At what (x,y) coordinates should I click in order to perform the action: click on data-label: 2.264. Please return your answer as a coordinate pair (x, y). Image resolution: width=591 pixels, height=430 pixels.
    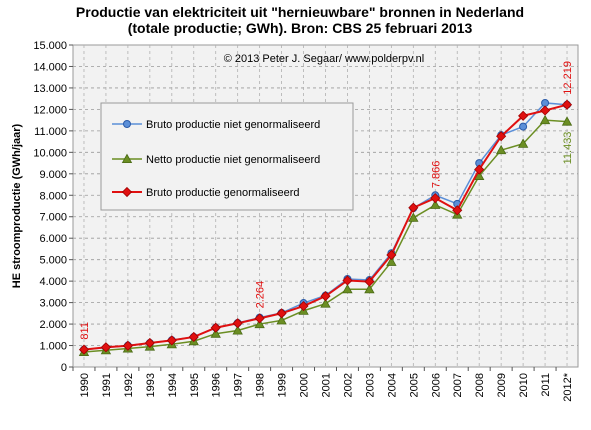
    Looking at the image, I should click on (261, 295).